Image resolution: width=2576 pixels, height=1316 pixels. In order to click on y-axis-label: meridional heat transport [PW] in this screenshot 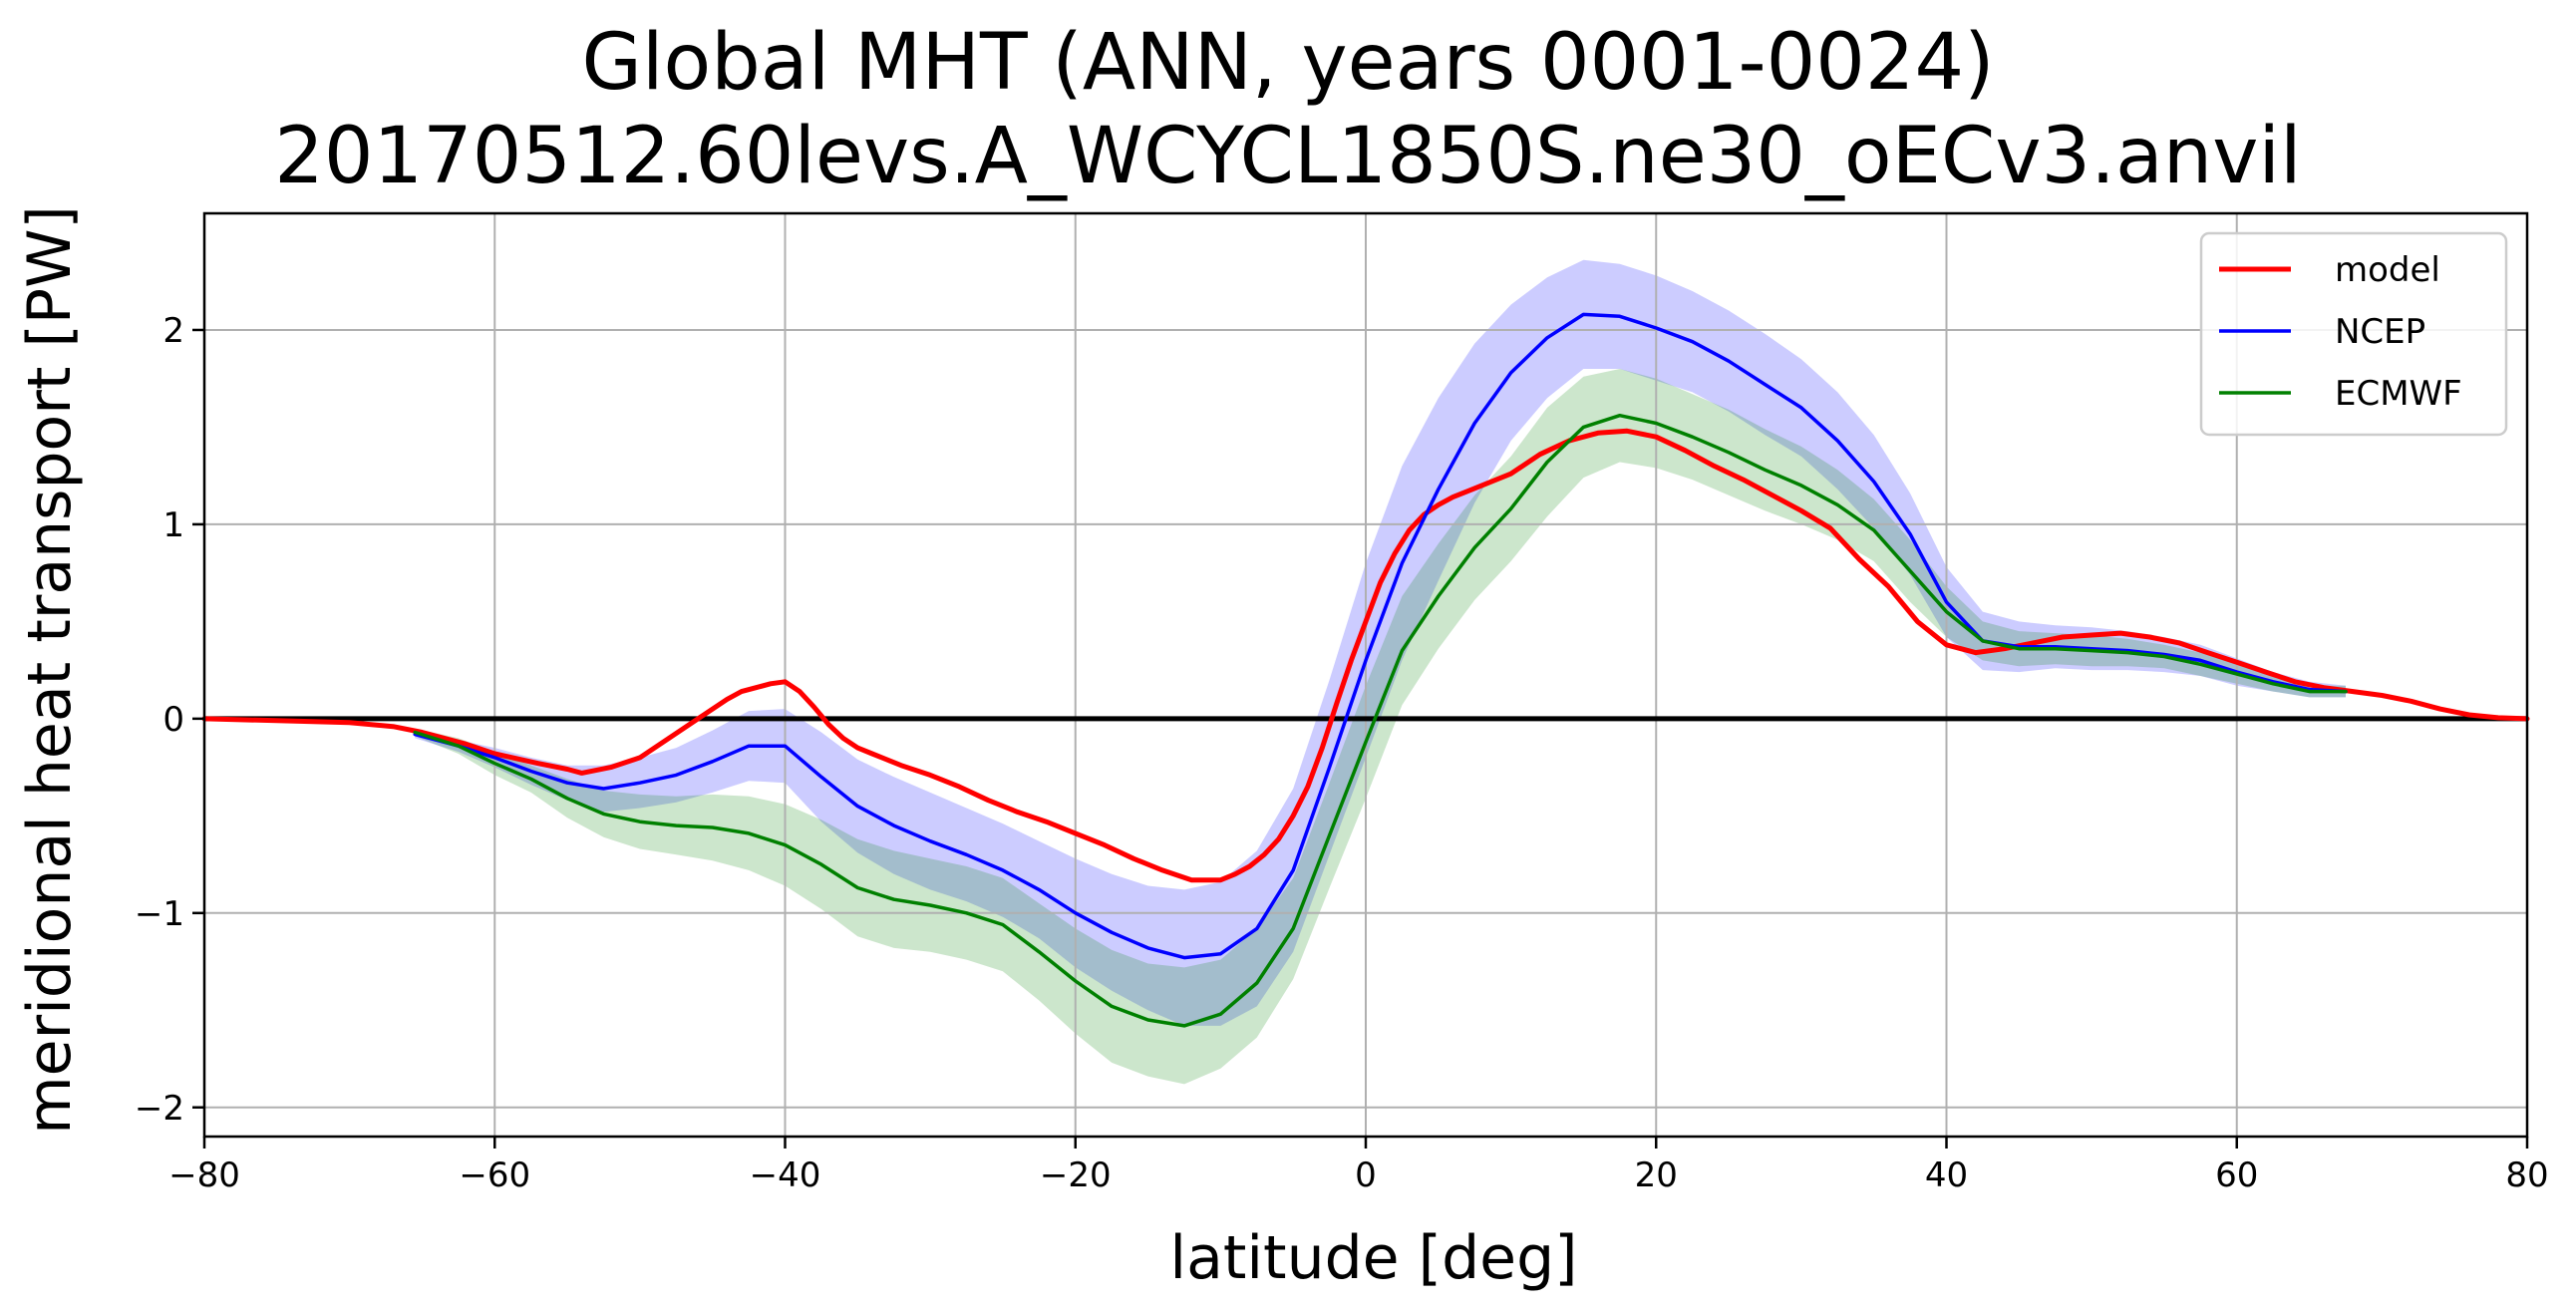, I will do `click(50, 670)`.